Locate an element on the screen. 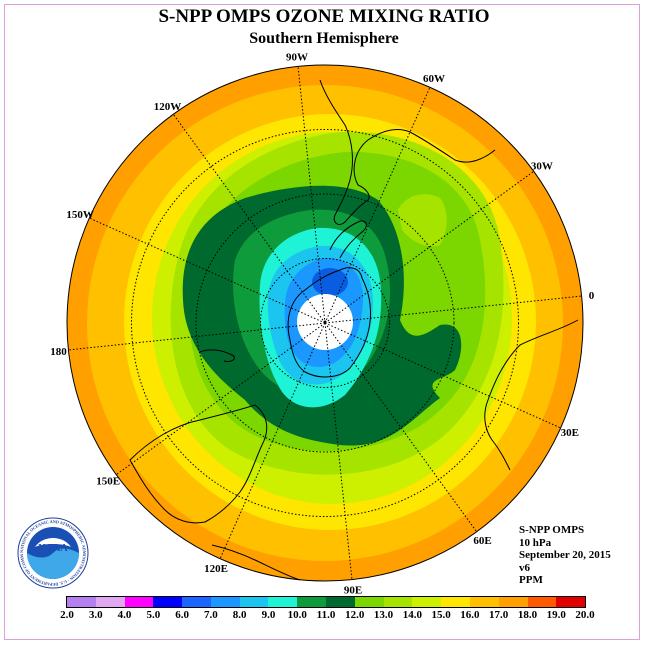 The height and width of the screenshot is (648, 648). longitude-label: 180 is located at coordinates (58, 352).